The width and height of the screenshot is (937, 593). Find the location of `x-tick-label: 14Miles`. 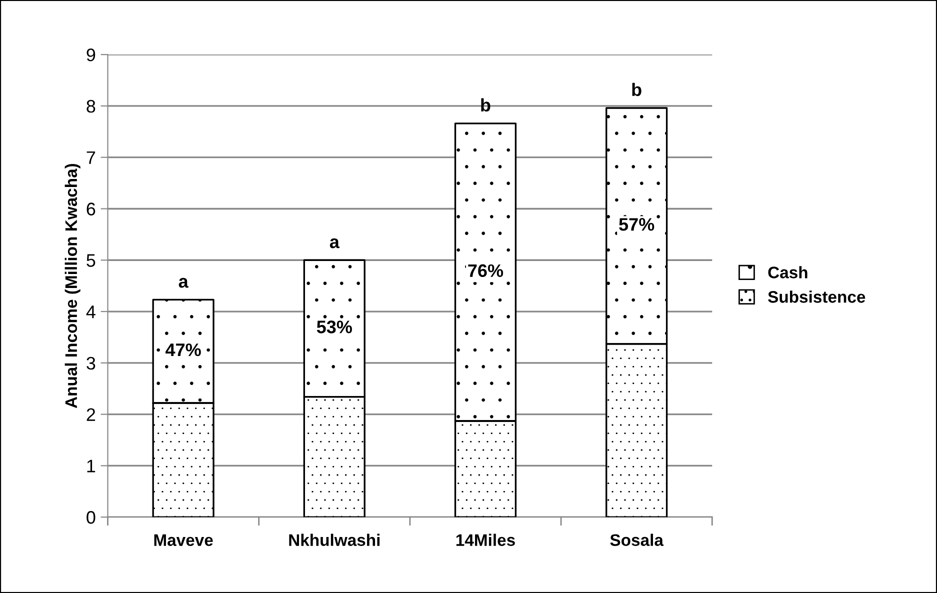

x-tick-label: 14Miles is located at coordinates (485, 540).